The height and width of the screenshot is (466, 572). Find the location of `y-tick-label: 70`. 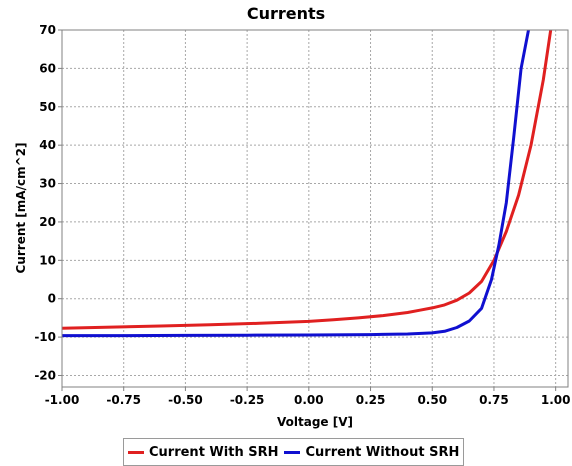

y-tick-label: 70 is located at coordinates (47, 30).